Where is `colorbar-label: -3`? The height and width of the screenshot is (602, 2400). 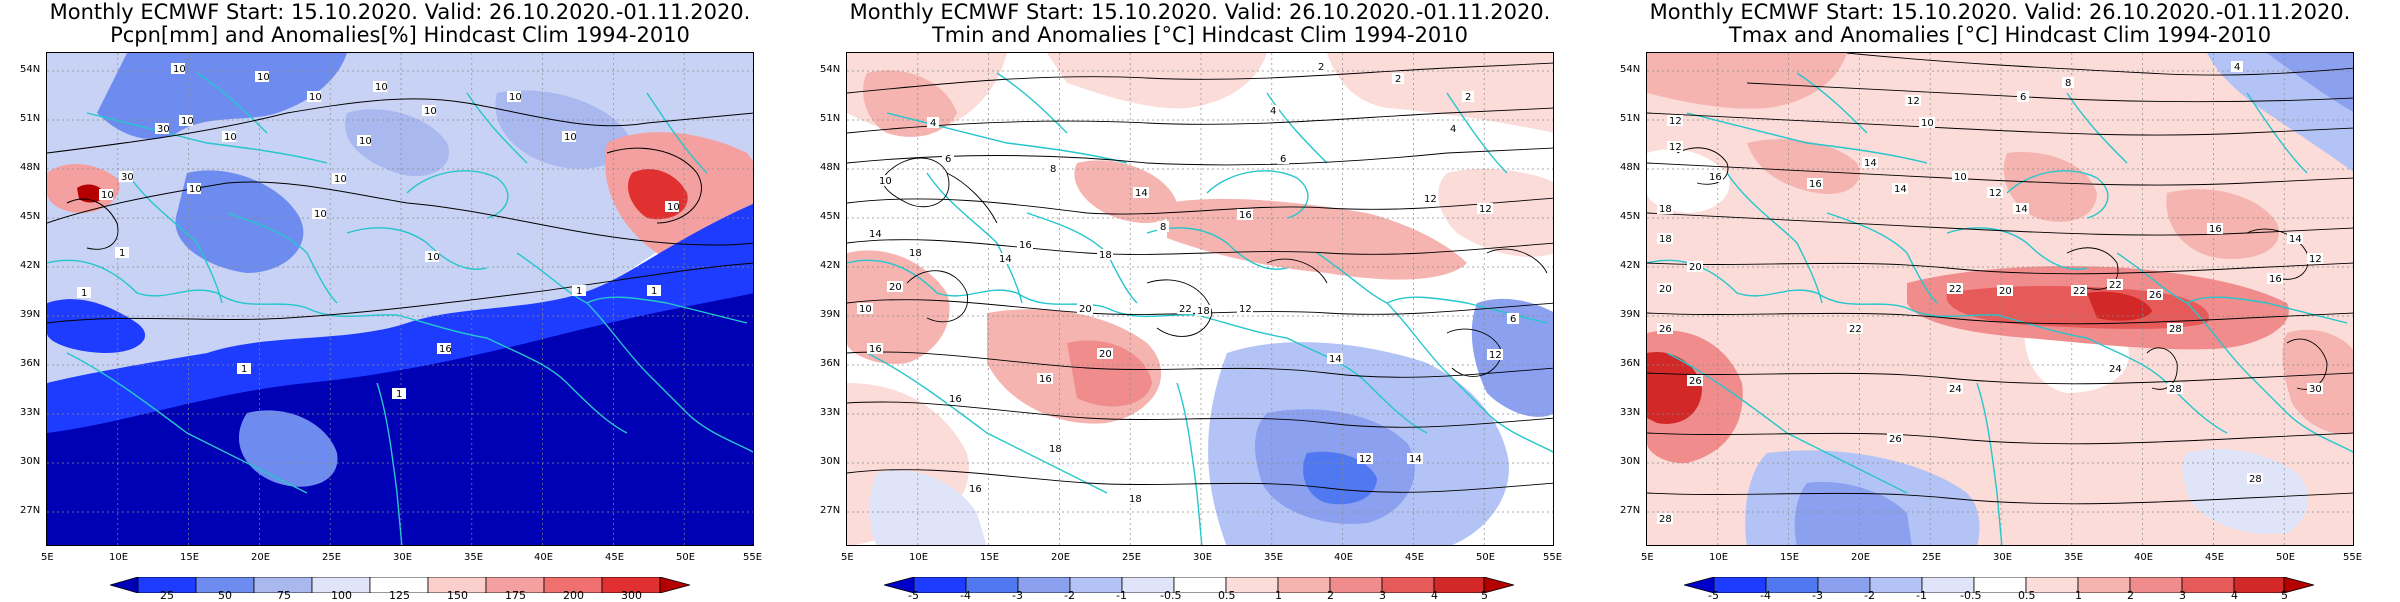 colorbar-label: -3 is located at coordinates (1017, 595).